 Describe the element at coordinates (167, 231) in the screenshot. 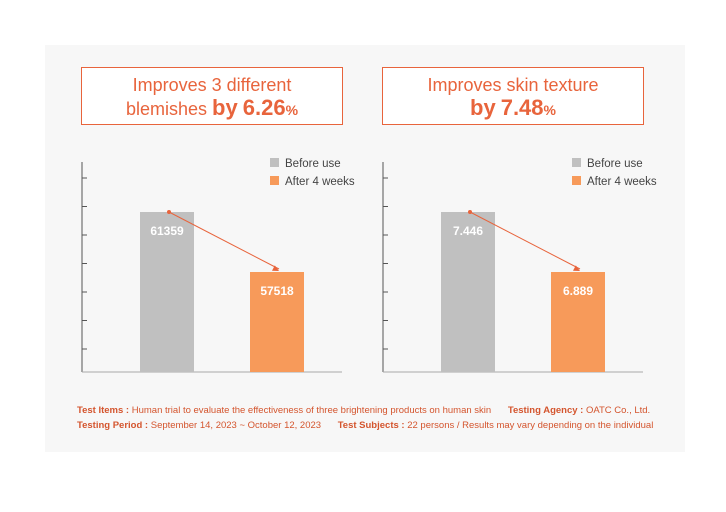

I see `data-label: 61359` at that location.